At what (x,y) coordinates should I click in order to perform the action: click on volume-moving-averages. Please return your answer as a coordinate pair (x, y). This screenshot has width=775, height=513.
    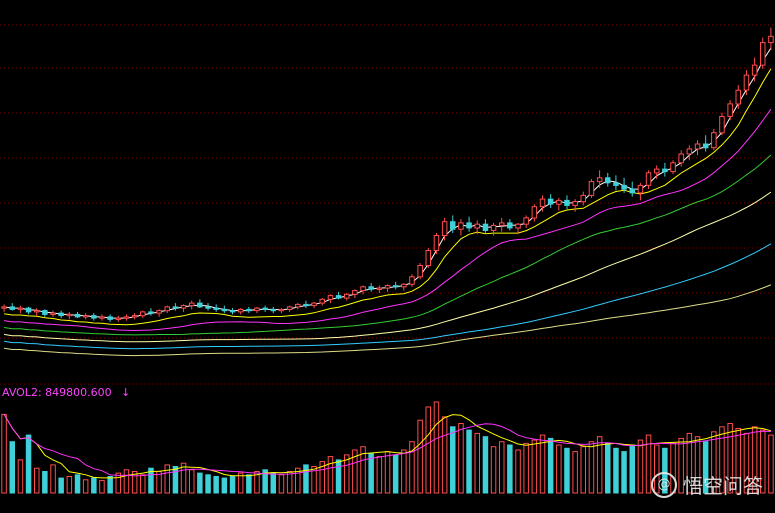
    Looking at the image, I should click on (387, 446).